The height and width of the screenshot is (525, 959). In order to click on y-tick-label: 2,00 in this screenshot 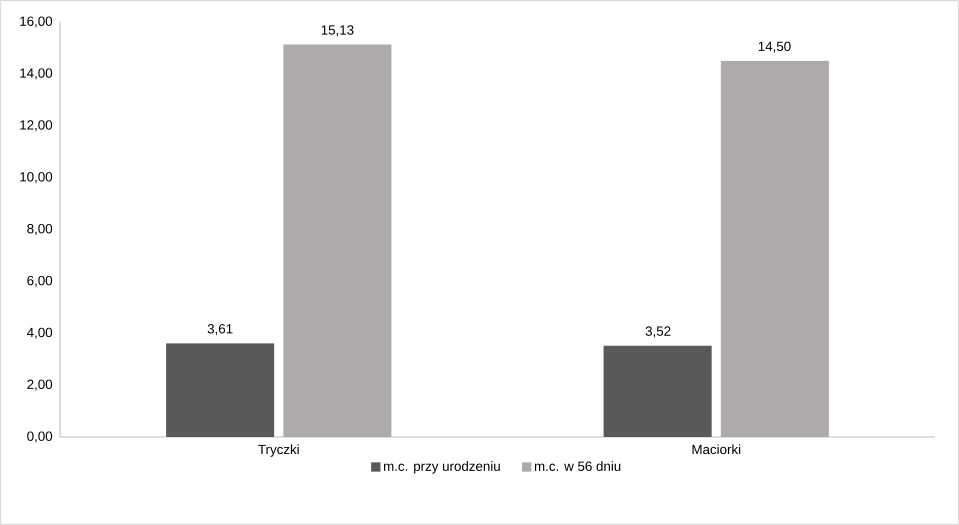, I will do `click(39, 385)`.